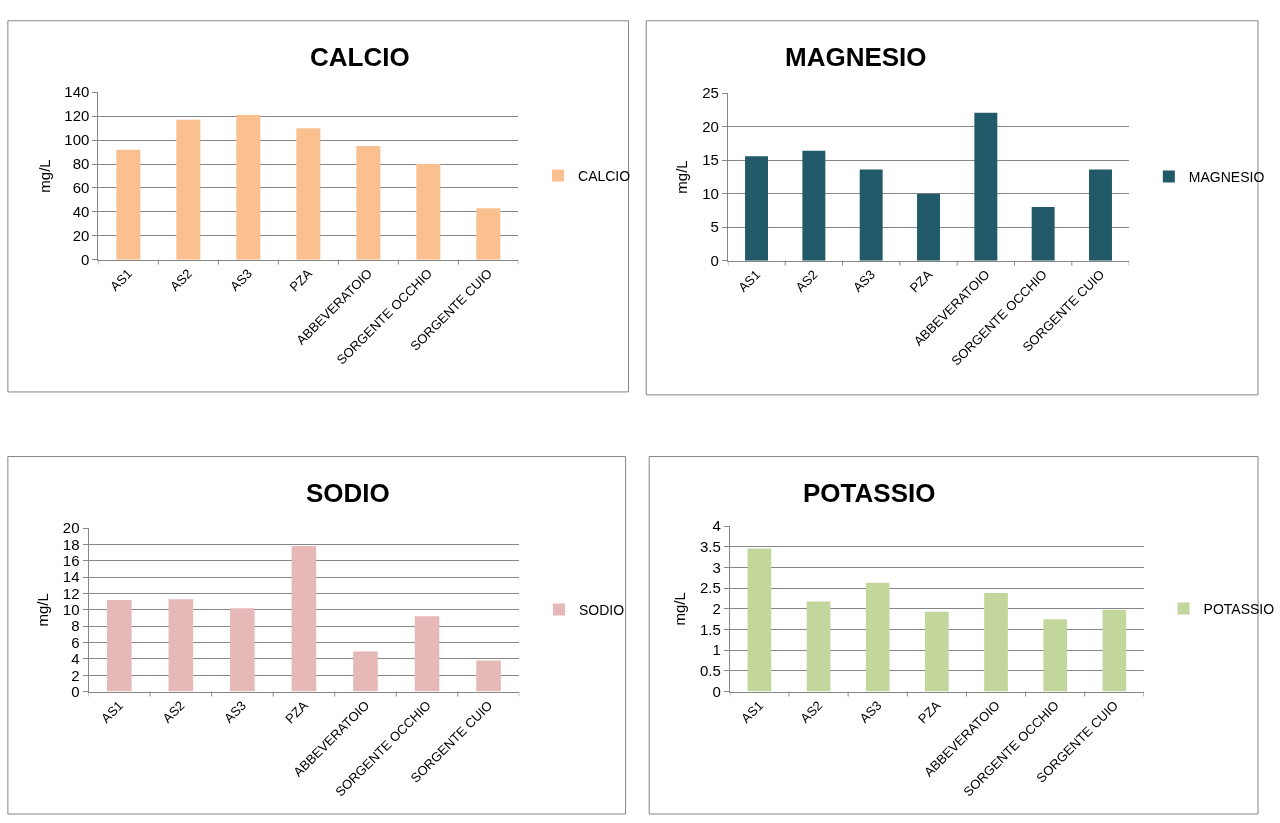 The width and height of the screenshot is (1280, 823). I want to click on y-tick-label: 6, so click(75, 642).